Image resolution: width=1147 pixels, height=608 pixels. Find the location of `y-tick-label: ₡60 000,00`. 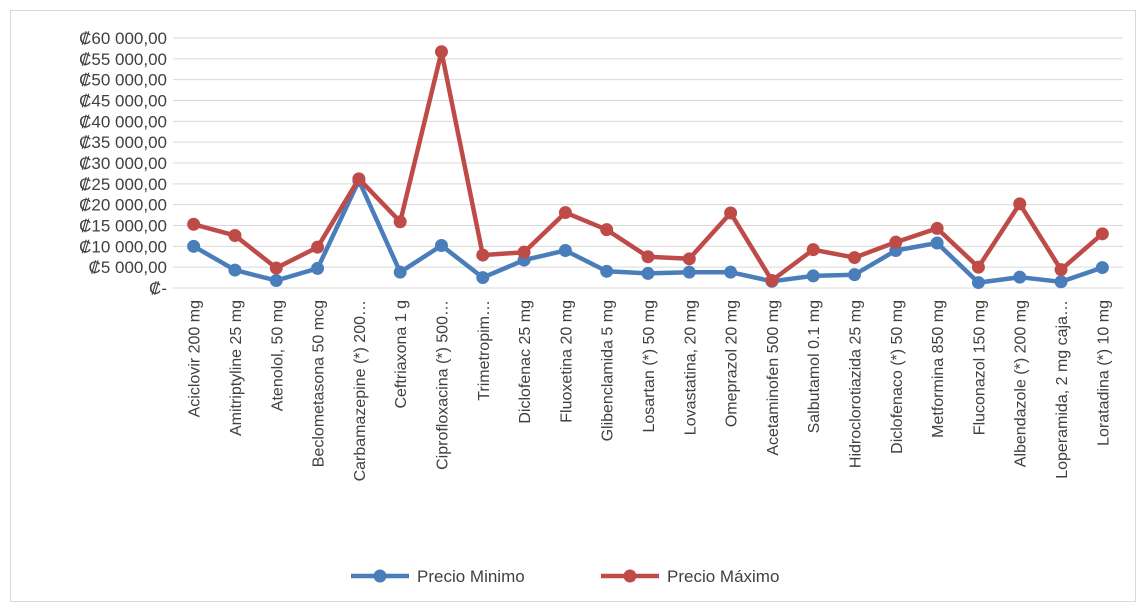

y-tick-label: ₡60 000,00 is located at coordinates (123, 38).